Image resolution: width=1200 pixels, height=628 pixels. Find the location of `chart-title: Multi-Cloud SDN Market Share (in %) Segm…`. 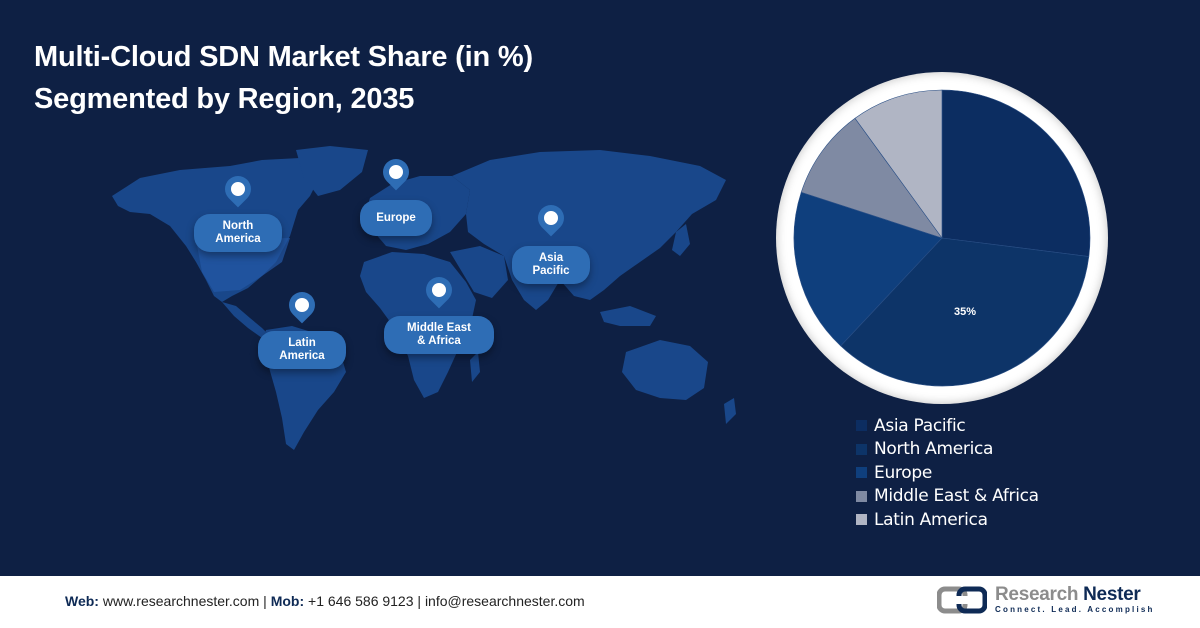

chart-title: Multi-Cloud SDN Market Share (in %) Segm… is located at coordinates (283, 78).